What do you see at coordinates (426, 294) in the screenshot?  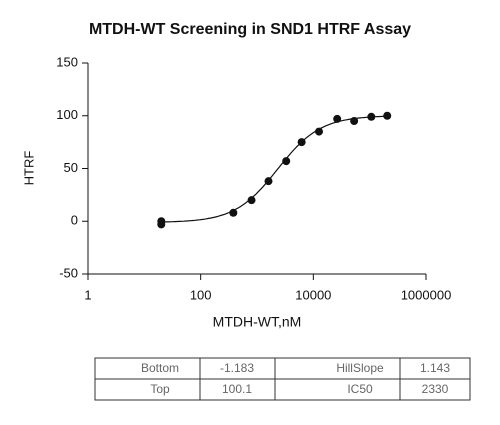 I see `x-tick-label: 1000000` at bounding box center [426, 294].